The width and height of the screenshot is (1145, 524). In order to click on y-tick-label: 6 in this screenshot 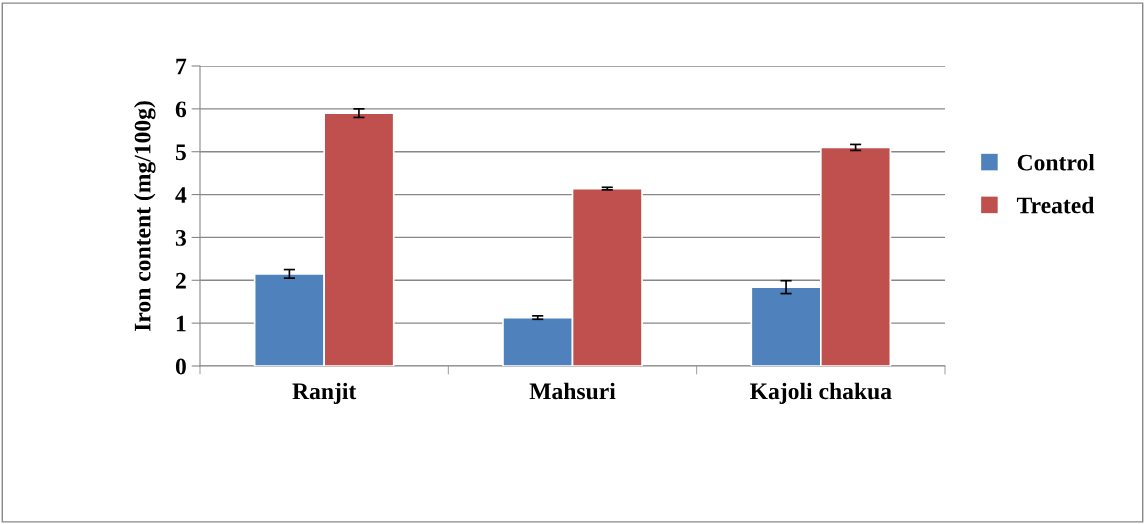, I will do `click(181, 109)`.